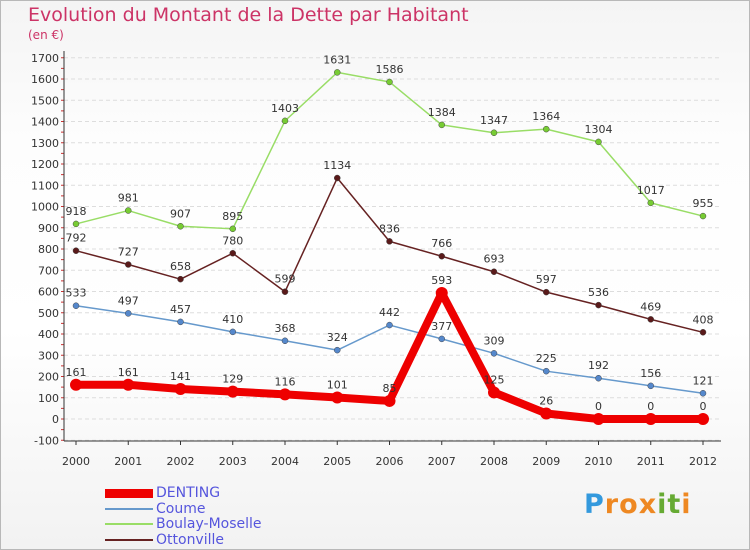  Describe the element at coordinates (494, 461) in the screenshot. I see `x-tick-label: 2008` at that location.